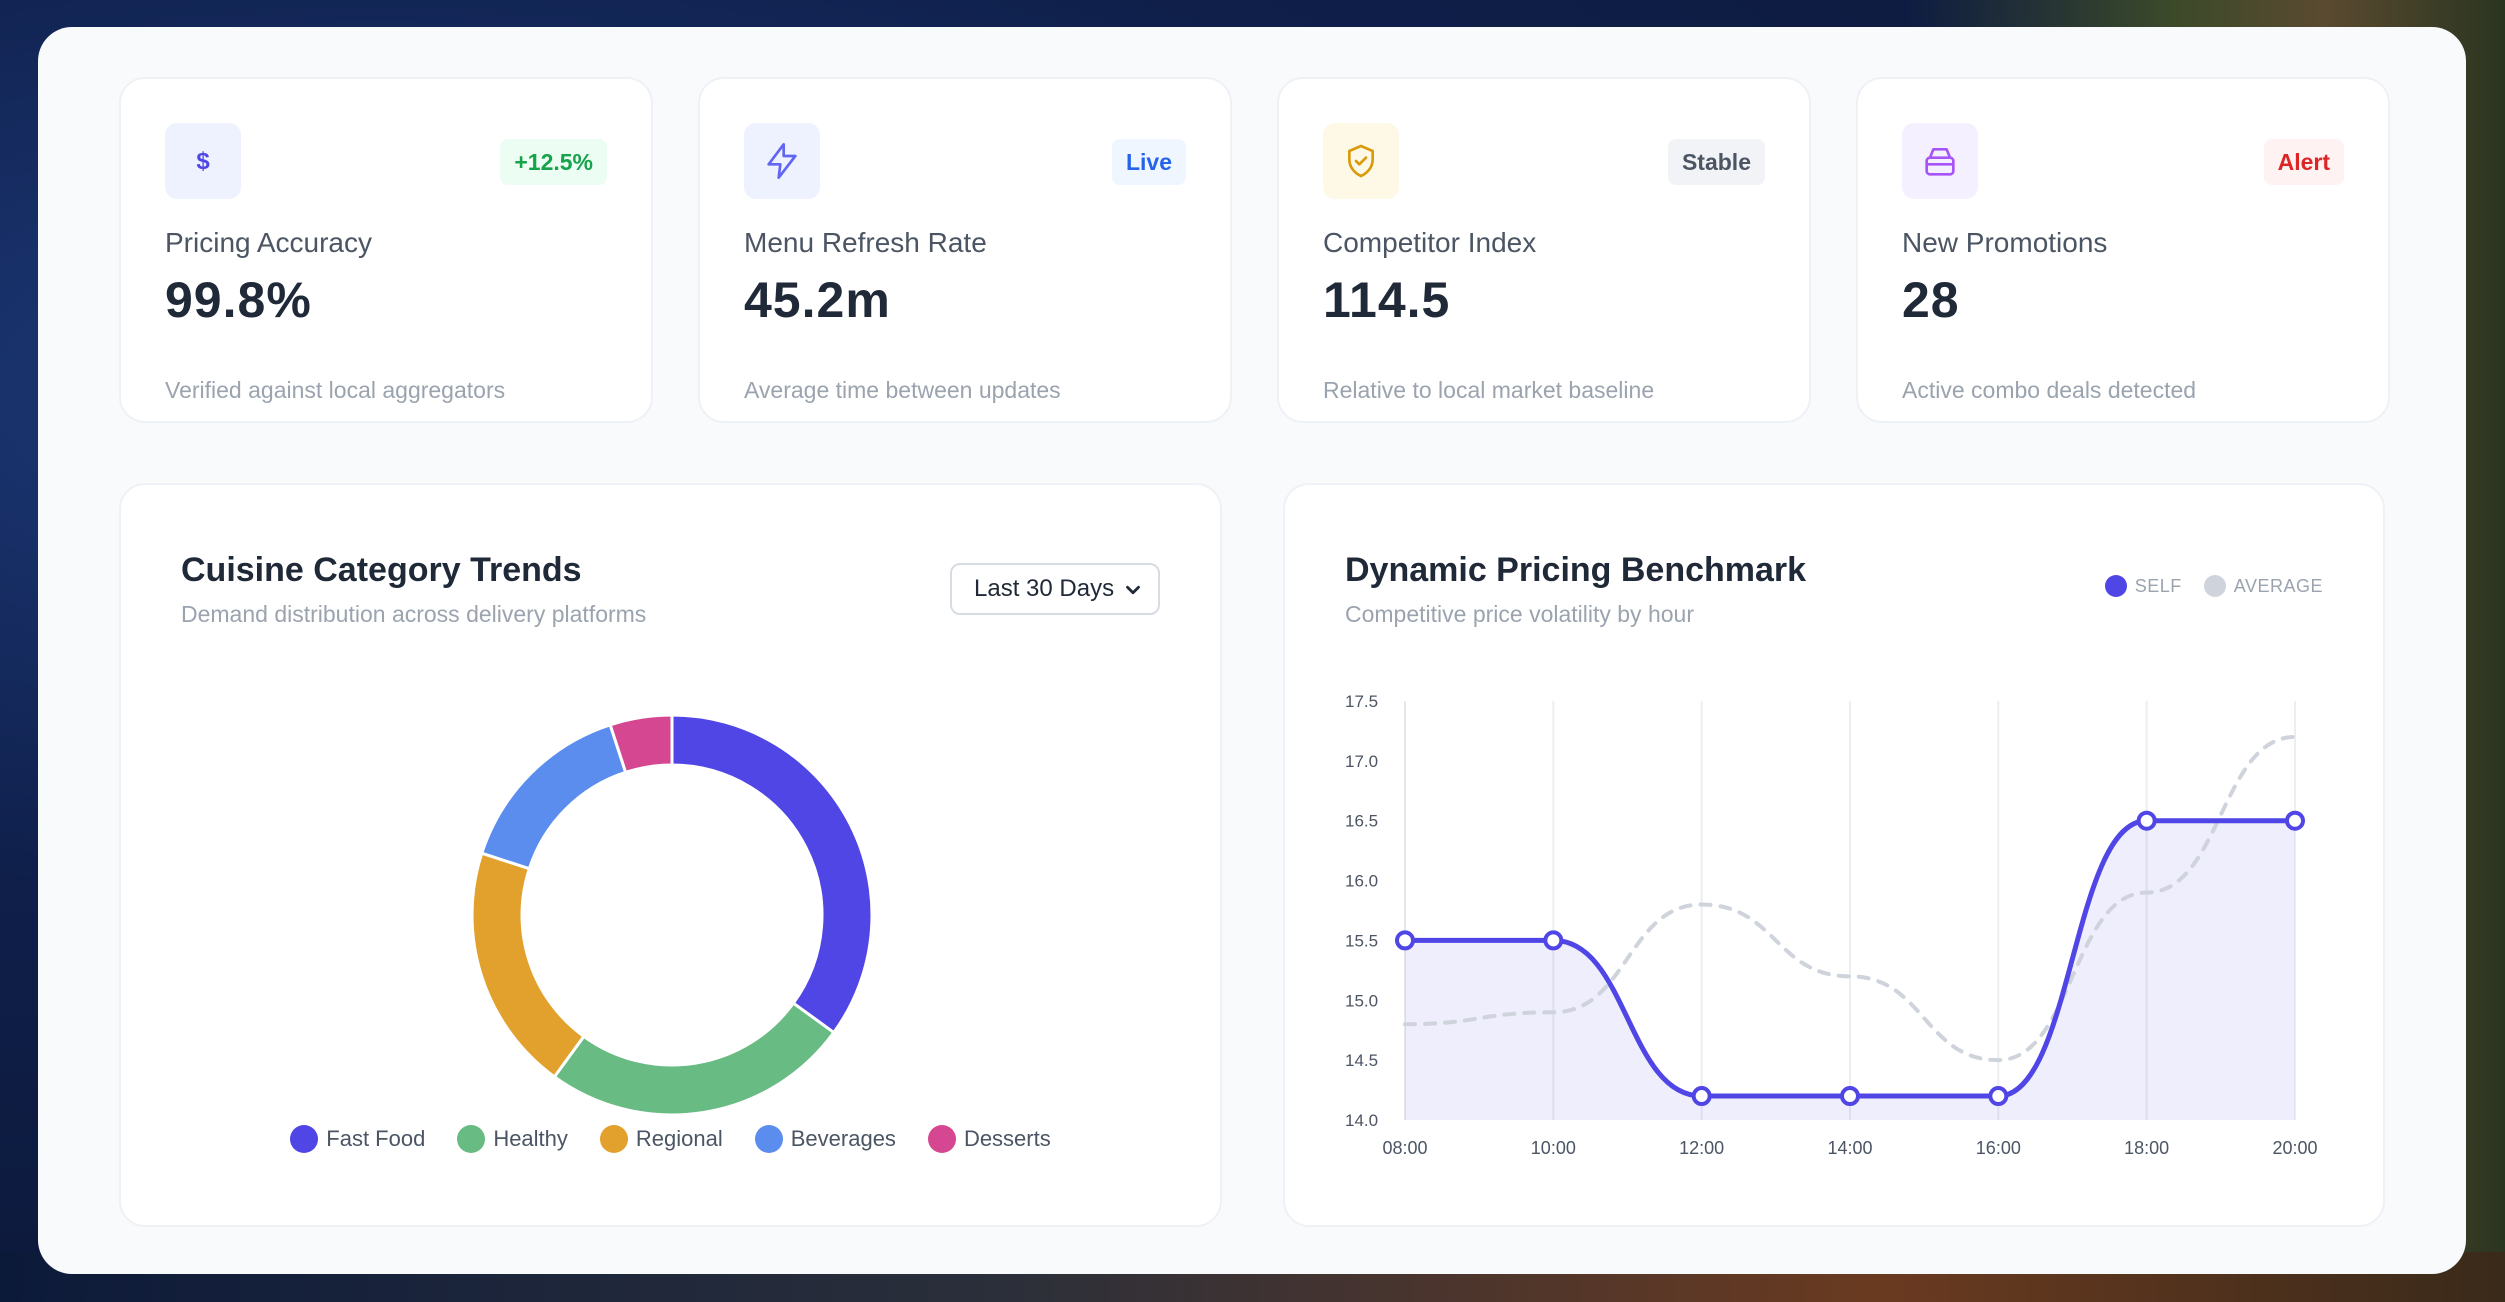 This screenshot has width=2505, height=1302. I want to click on y-tick-label: 14.0, so click(1361, 1120).